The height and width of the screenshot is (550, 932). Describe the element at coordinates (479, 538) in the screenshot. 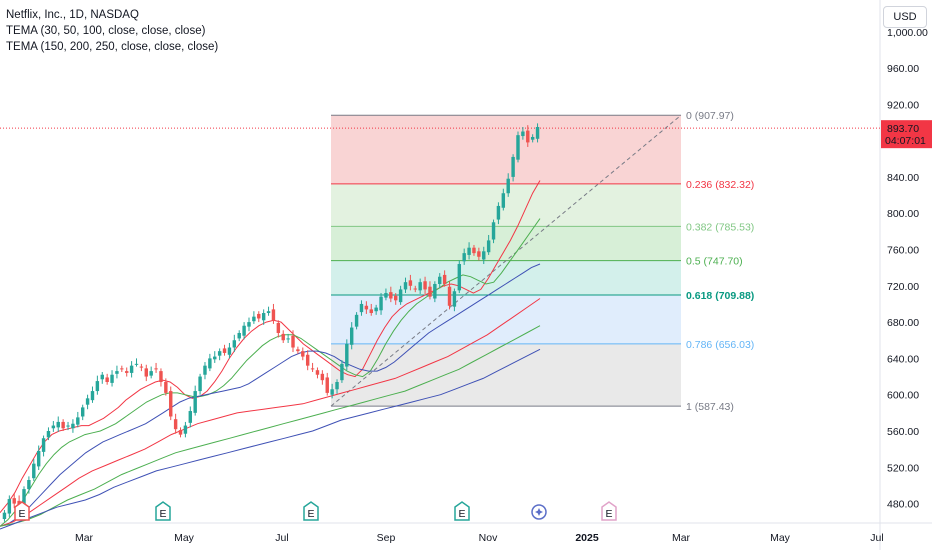

I see `time-axis: Mar May Jul Sep Nov 2025 Mar May Jul` at that location.